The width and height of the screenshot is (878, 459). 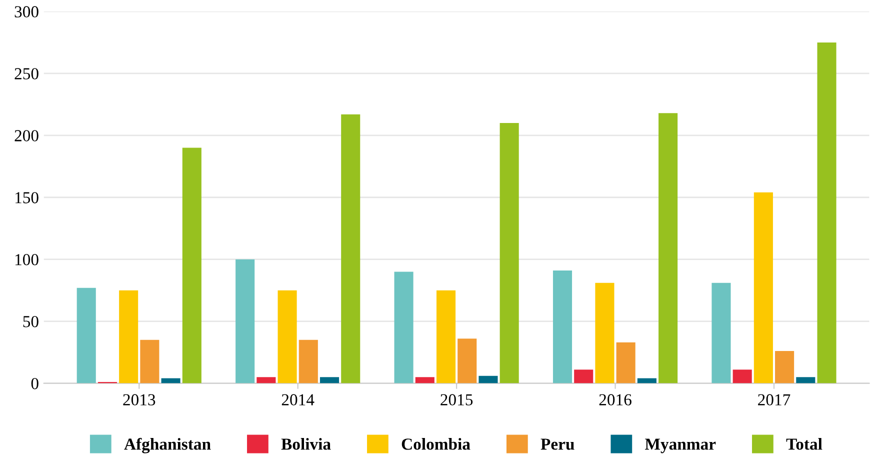 What do you see at coordinates (26, 74) in the screenshot?
I see `y-tick-label: 250` at bounding box center [26, 74].